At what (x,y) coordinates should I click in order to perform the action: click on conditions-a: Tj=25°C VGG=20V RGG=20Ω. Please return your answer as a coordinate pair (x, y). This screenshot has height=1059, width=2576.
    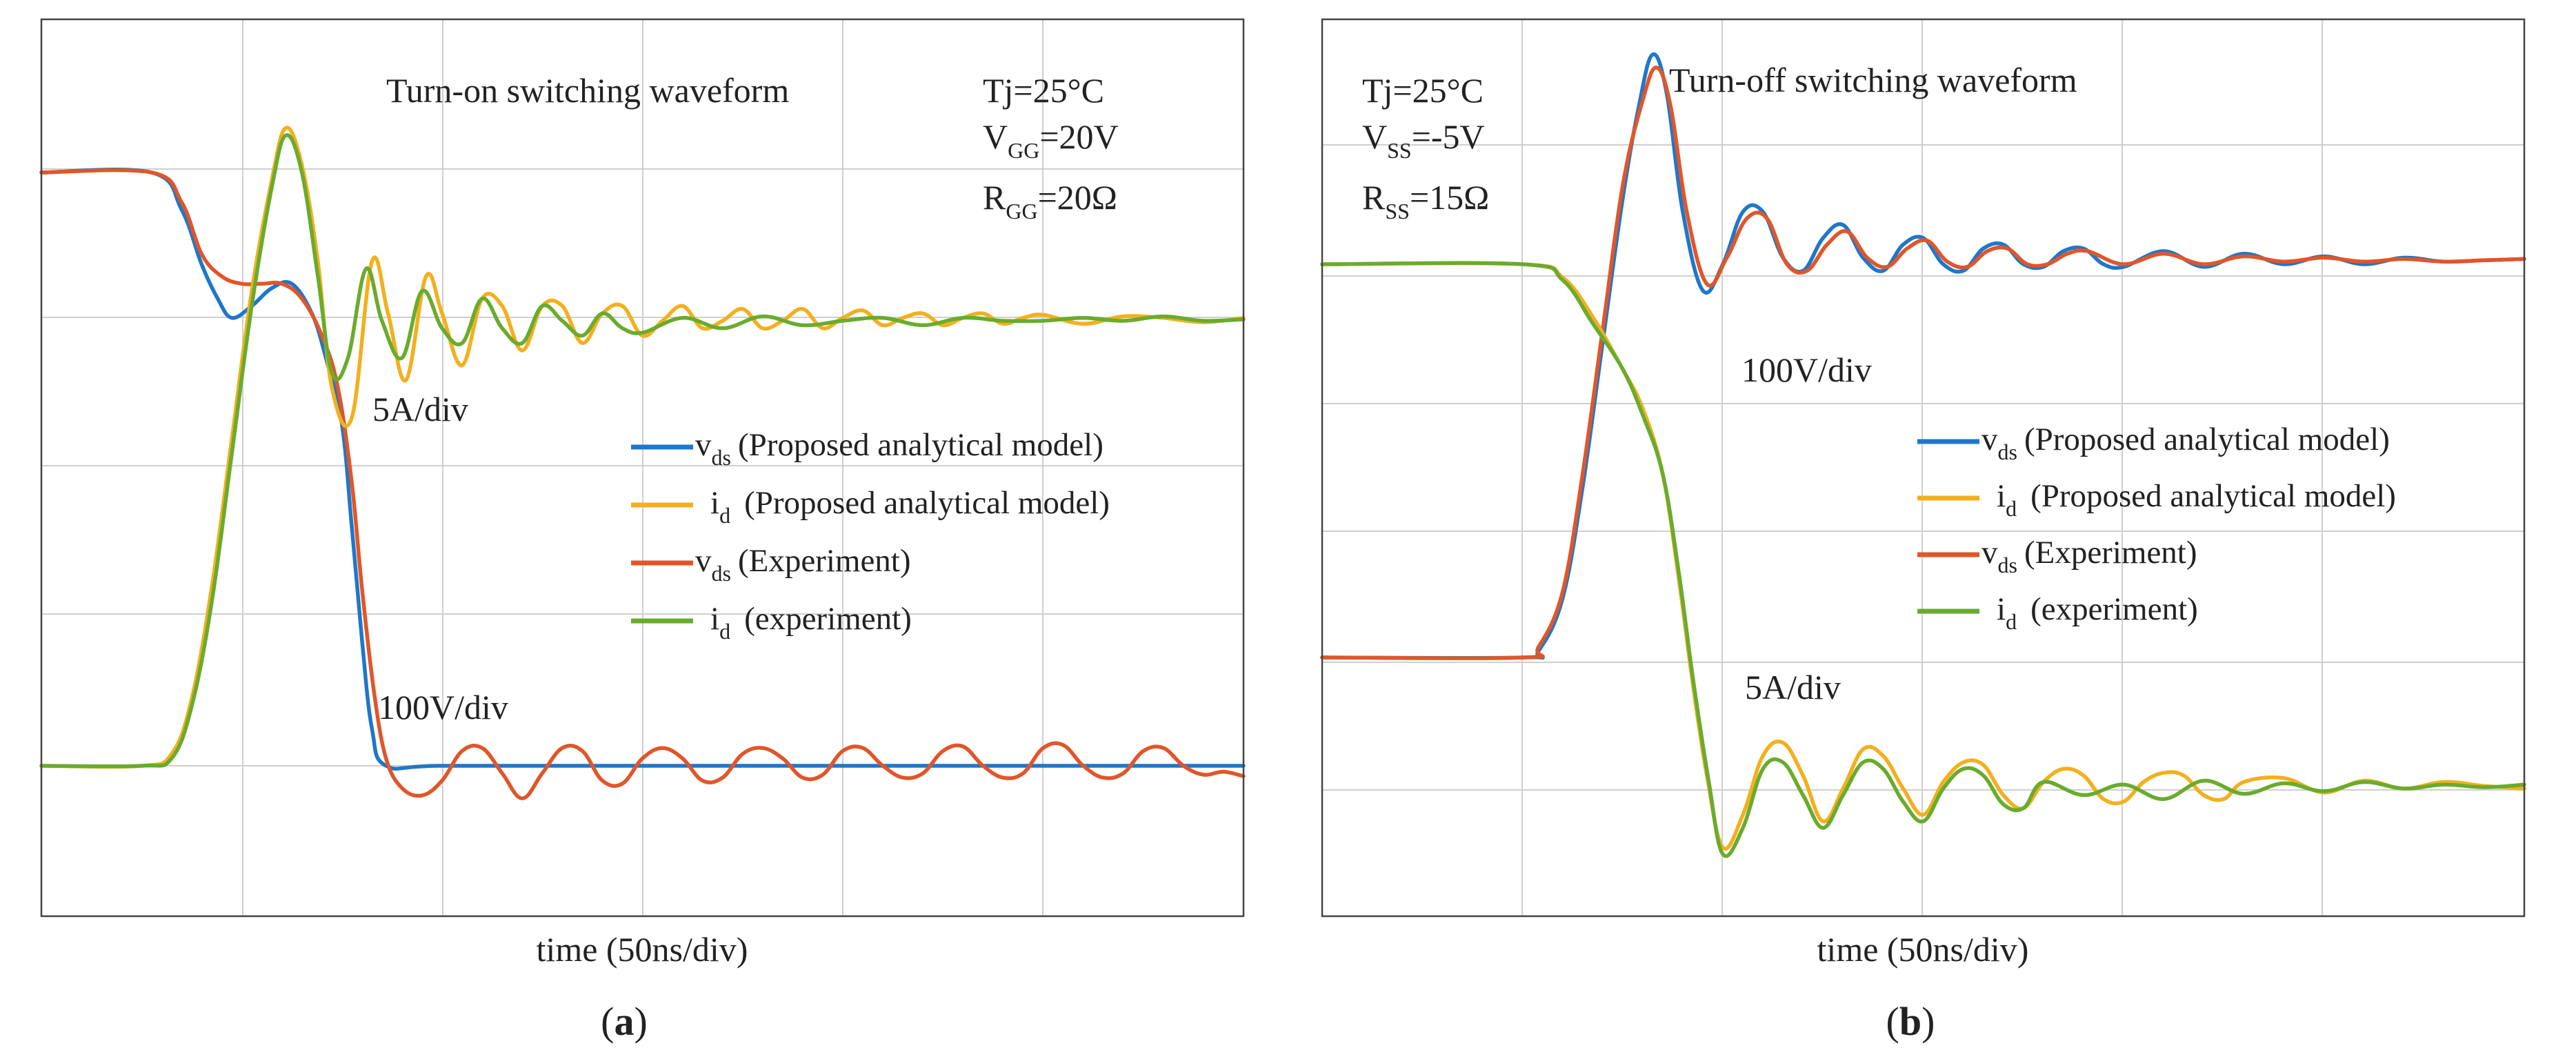
    Looking at the image, I should click on (1051, 148).